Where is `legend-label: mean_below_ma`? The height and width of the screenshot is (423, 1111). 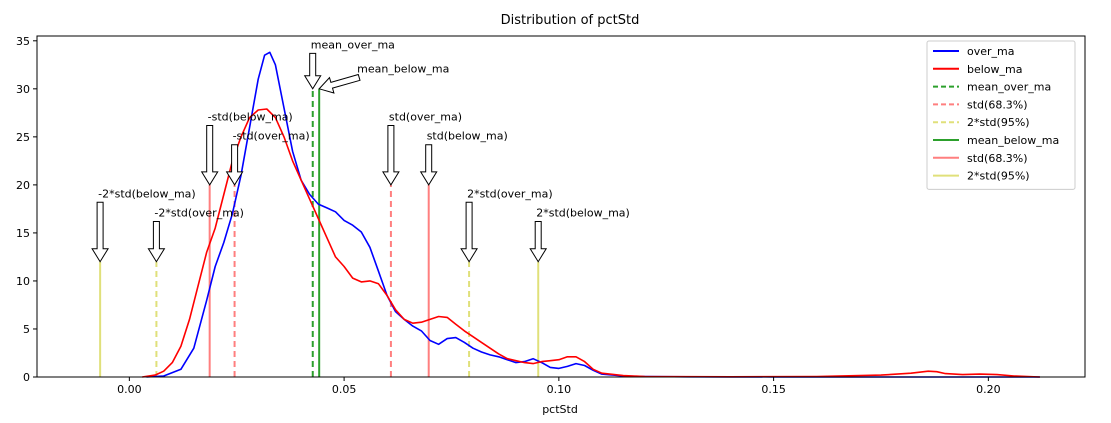 legend-label: mean_below_ma is located at coordinates (1013, 140).